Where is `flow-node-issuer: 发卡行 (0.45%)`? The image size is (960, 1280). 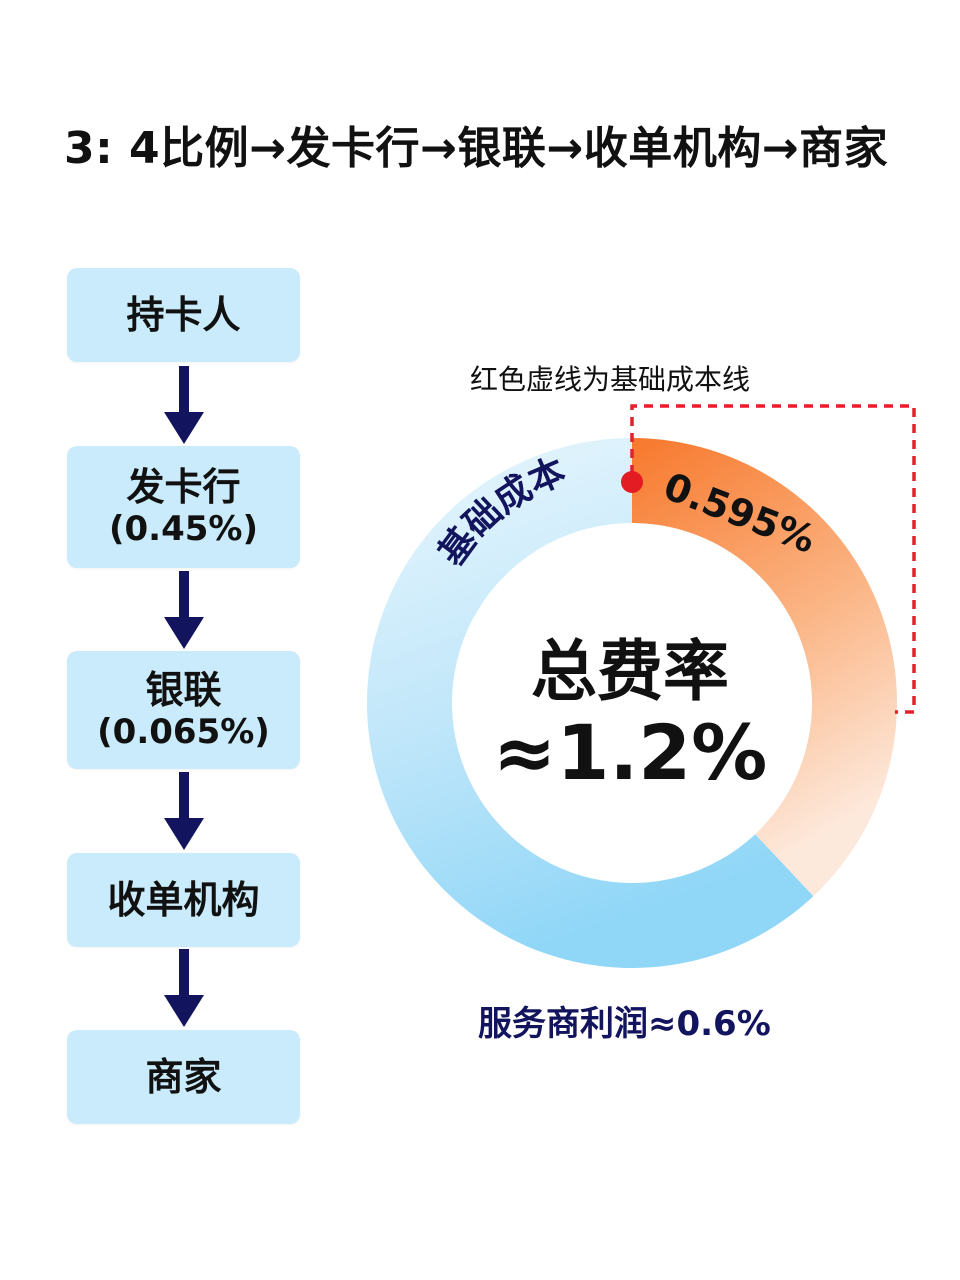
flow-node-issuer: 发卡行 (0.45%) is located at coordinates (183, 507).